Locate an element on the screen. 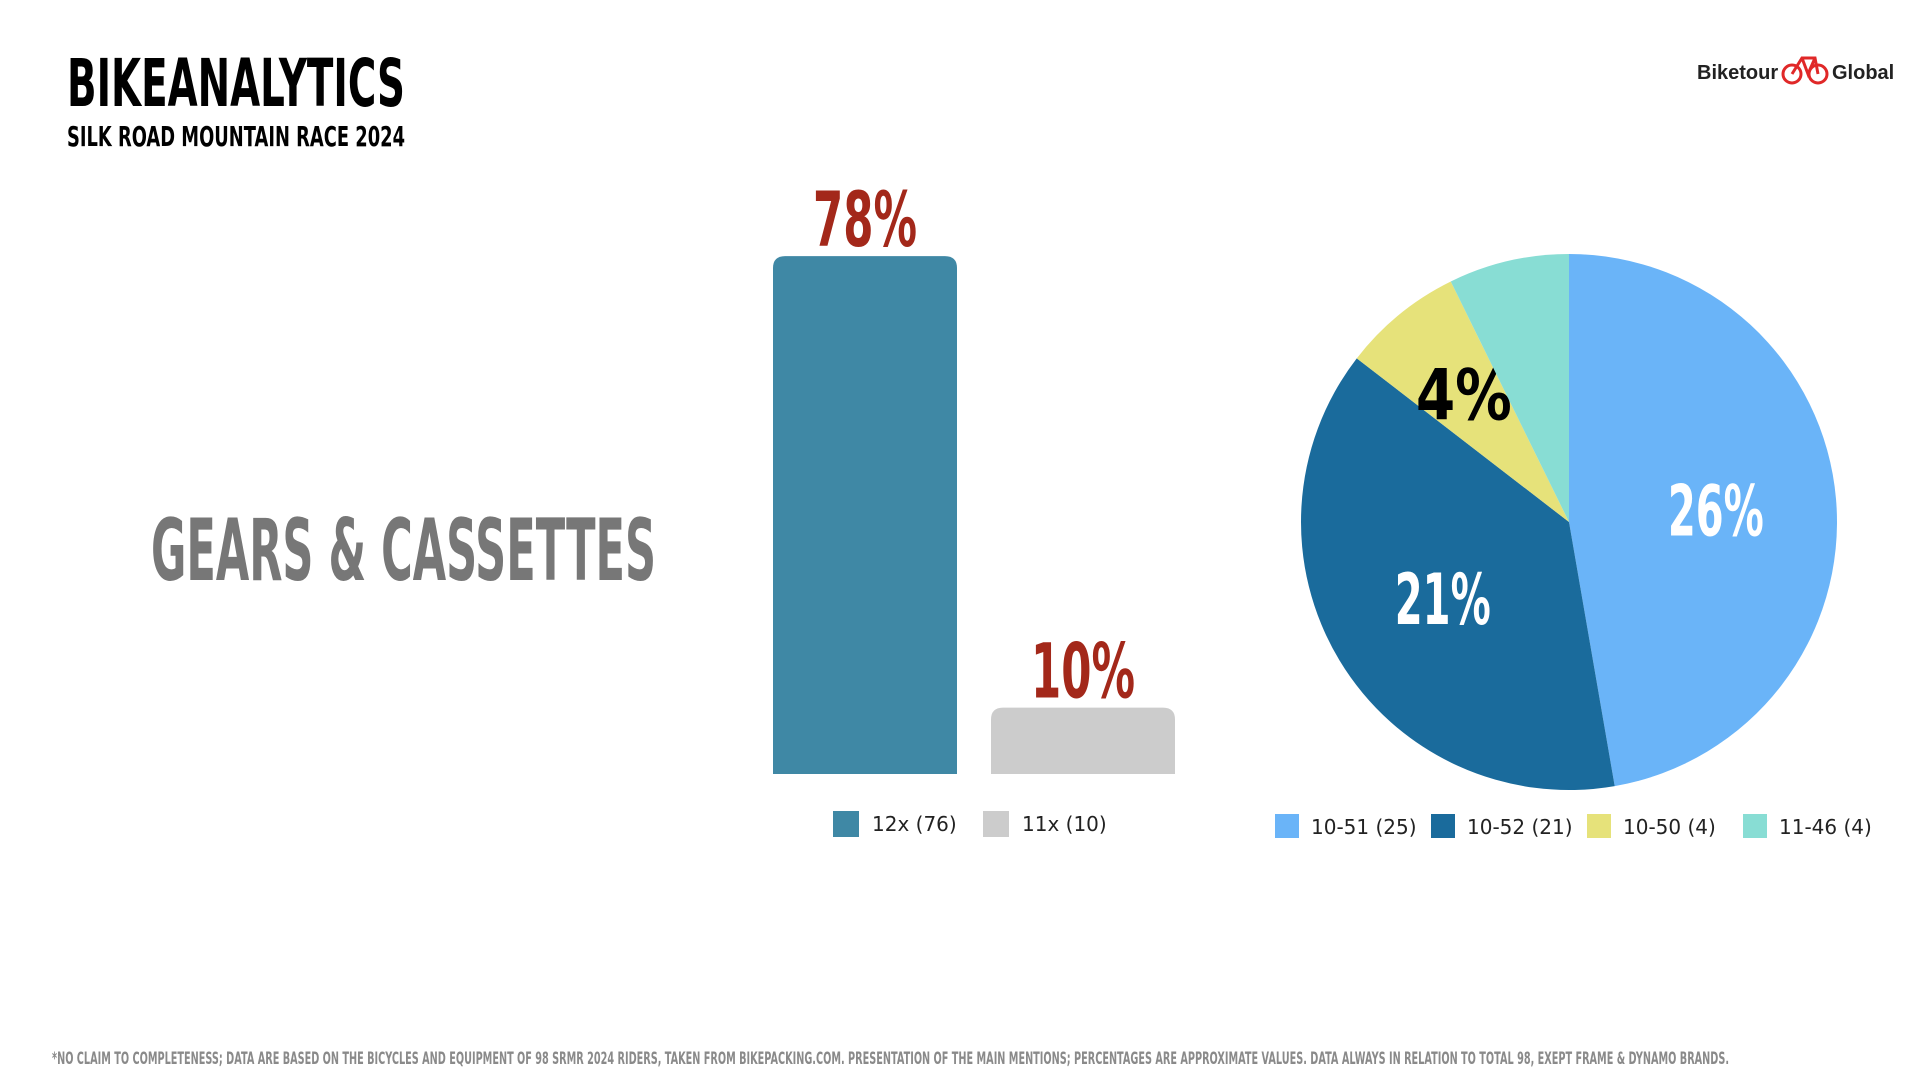 The width and height of the screenshot is (1920, 1080). logo-text: Biketour is located at coordinates (1737, 73).